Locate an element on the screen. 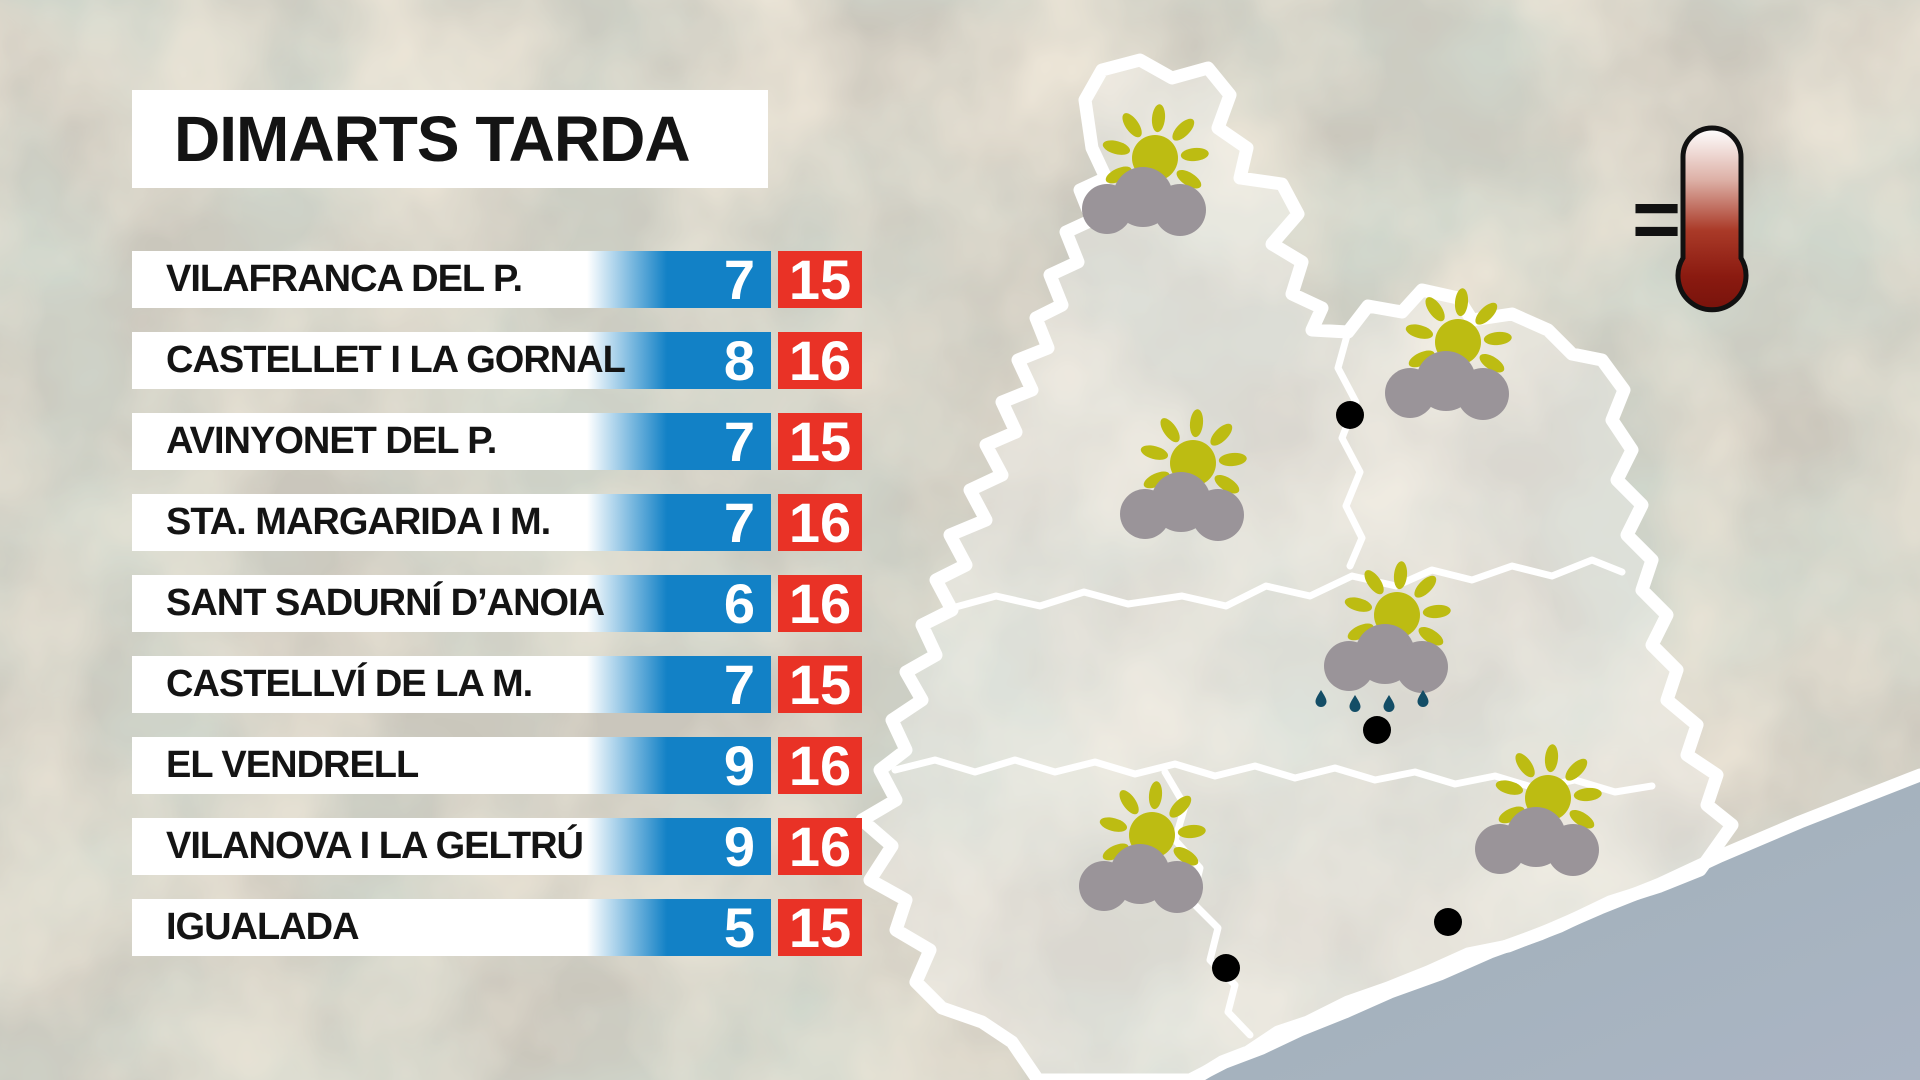 The height and width of the screenshot is (1080, 1920). town-row: STA. MARGARIDA I M. 7 16 is located at coordinates (497, 522).